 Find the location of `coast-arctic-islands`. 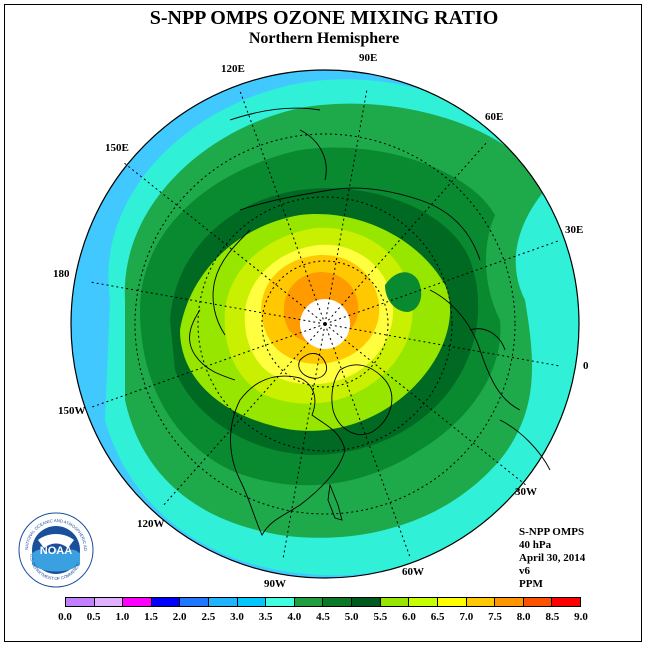

coast-arctic-islands is located at coordinates (312, 366).